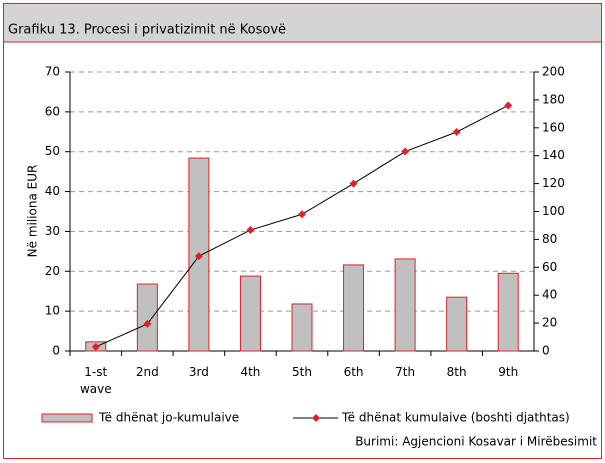 The image size is (605, 463). Describe the element at coordinates (95, 380) in the screenshot. I see `x-tick-label: 1-st wave` at that location.